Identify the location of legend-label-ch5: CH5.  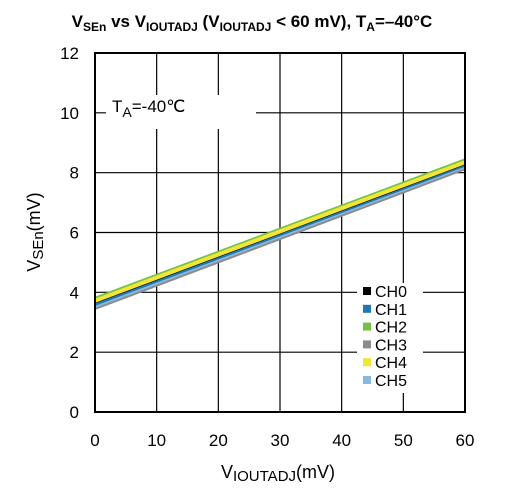
(391, 381).